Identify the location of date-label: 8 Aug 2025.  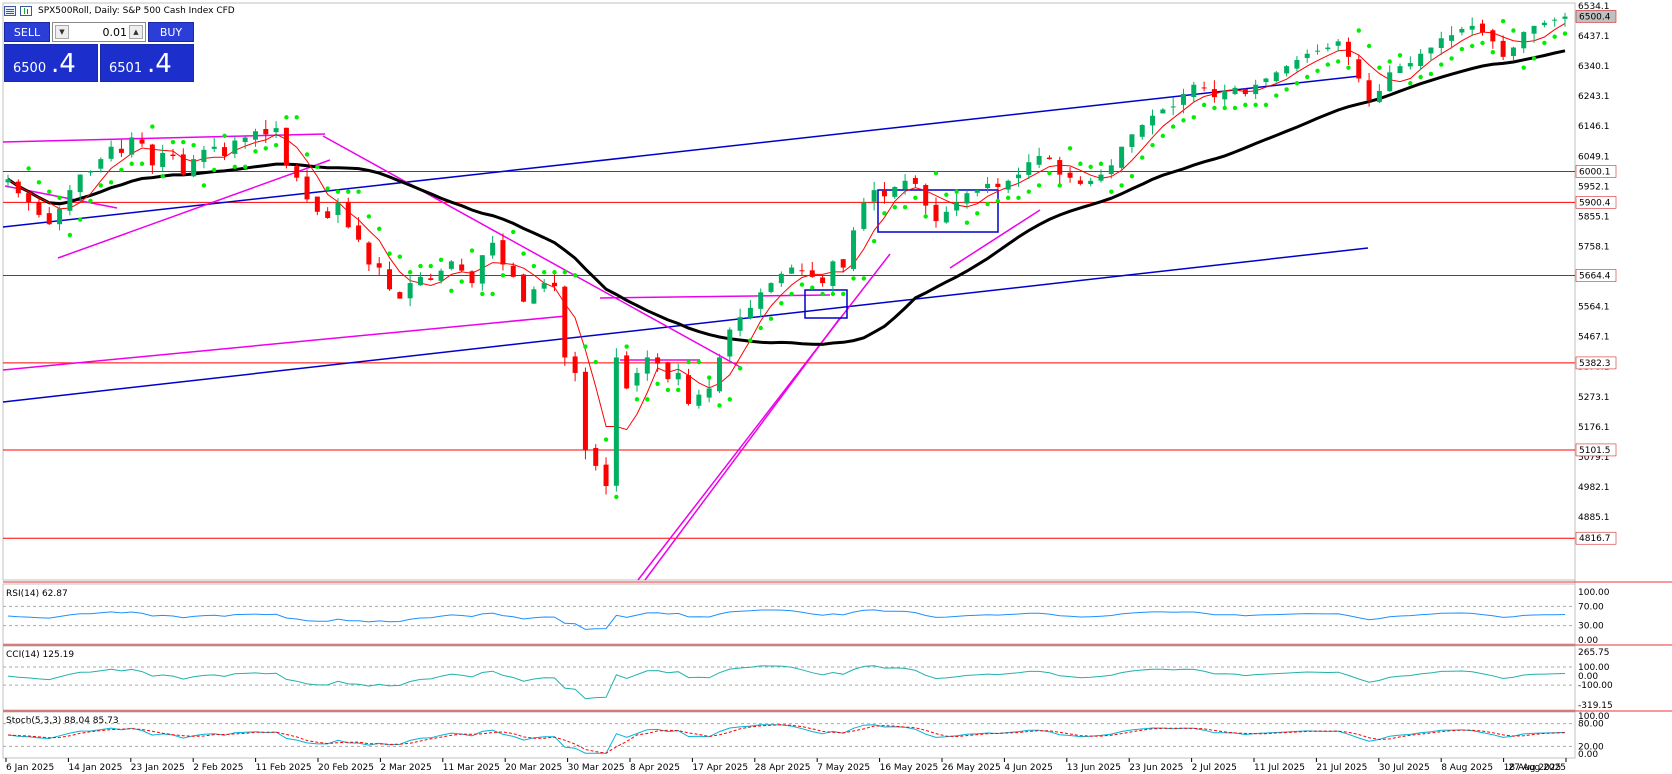
(1467, 768).